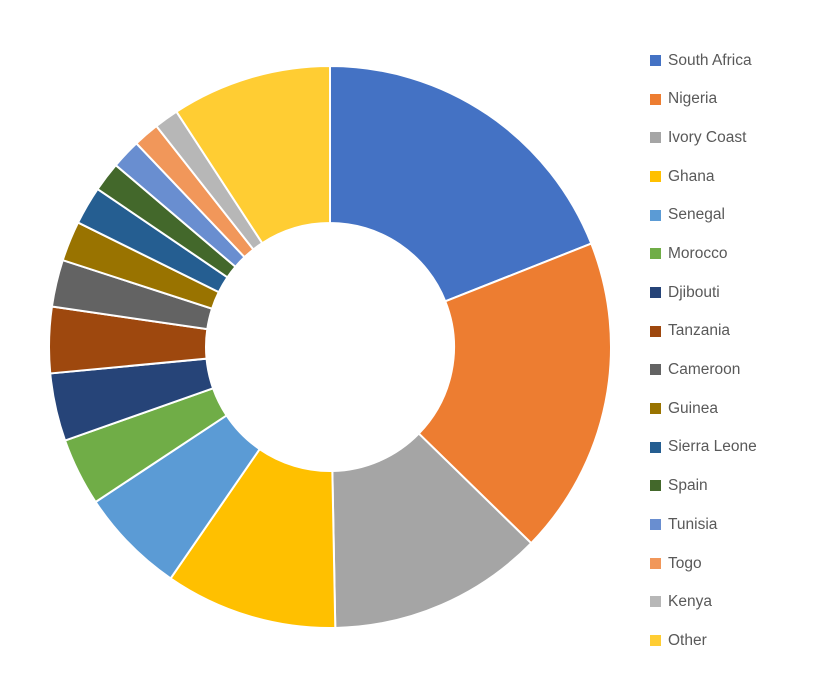  What do you see at coordinates (696, 215) in the screenshot?
I see `legend-label: Senegal` at bounding box center [696, 215].